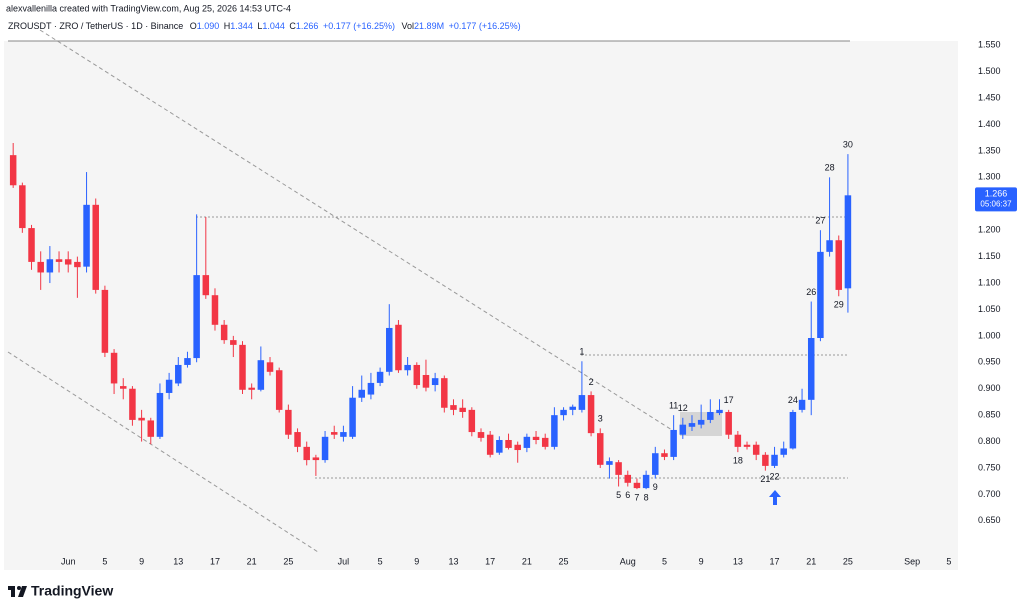  Describe the element at coordinates (989, 71) in the screenshot. I see `y-tick-label: 1.500` at that location.